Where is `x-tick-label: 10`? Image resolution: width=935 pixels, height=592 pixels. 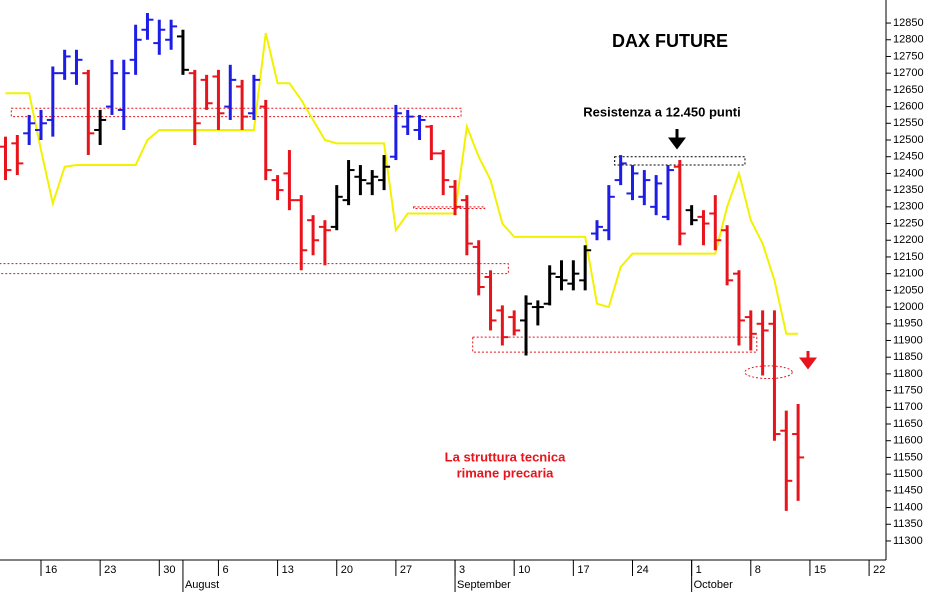
x-tick-label: 10 is located at coordinates (524, 570).